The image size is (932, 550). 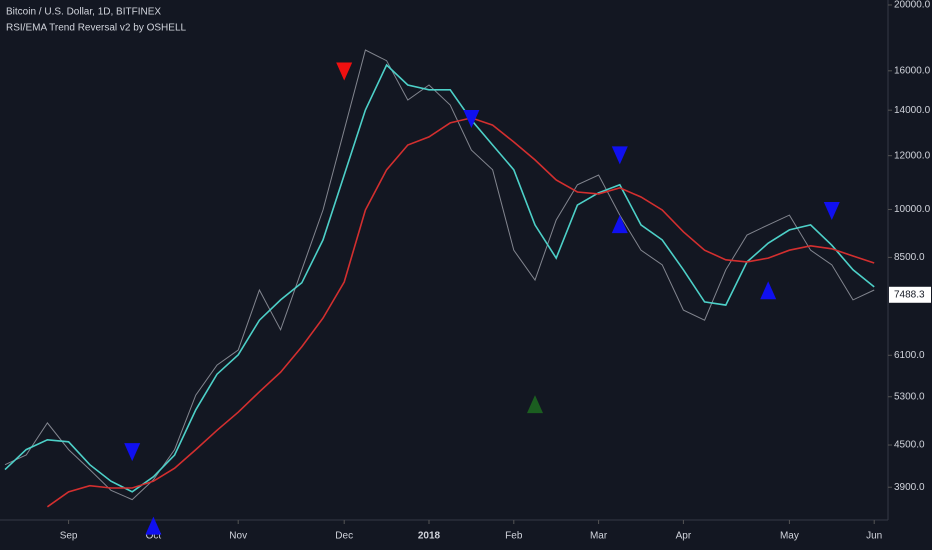 I want to click on y-tick-label: 10000.0, so click(x=912, y=209).